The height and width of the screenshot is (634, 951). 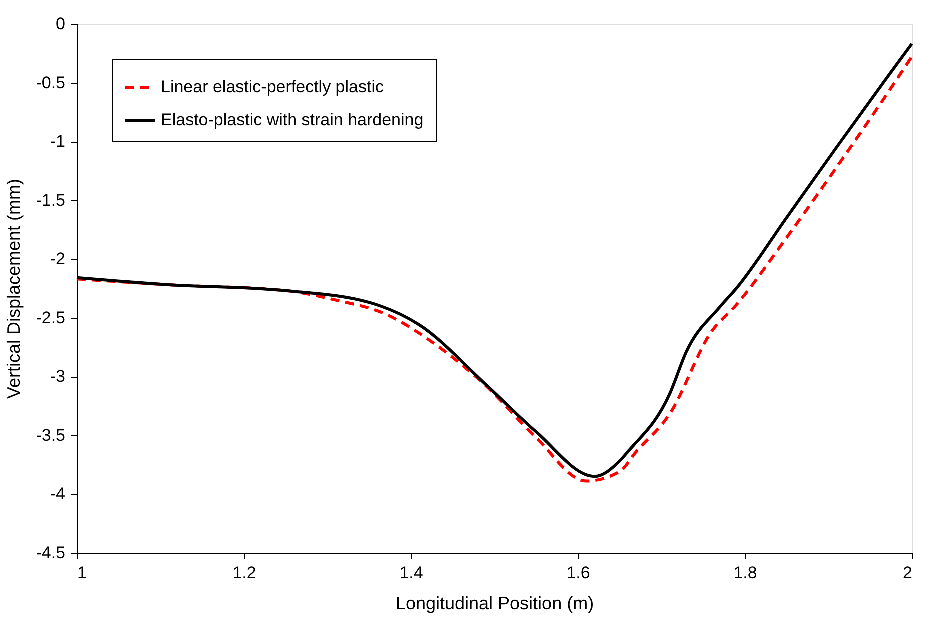 What do you see at coordinates (51, 318) in the screenshot?
I see `y-tick-label: -2.5` at bounding box center [51, 318].